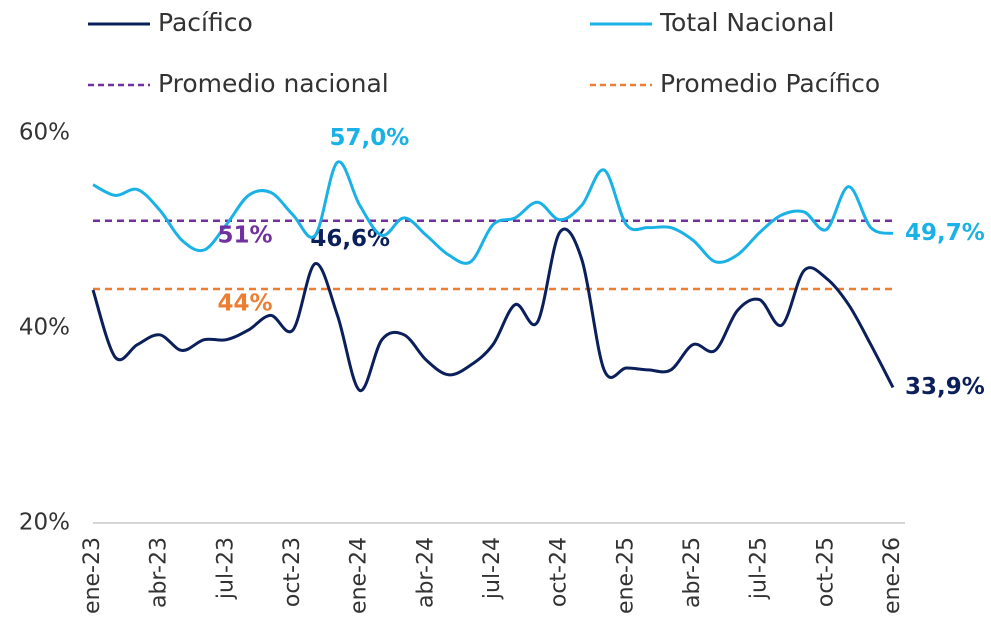  What do you see at coordinates (492, 568) in the screenshot?
I see `x-tick-label: jul-24` at bounding box center [492, 568].